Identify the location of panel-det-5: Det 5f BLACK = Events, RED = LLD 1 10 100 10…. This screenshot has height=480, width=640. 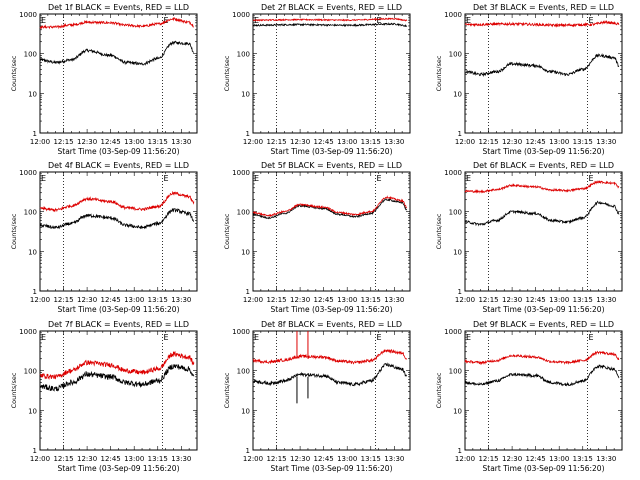
(317, 237).